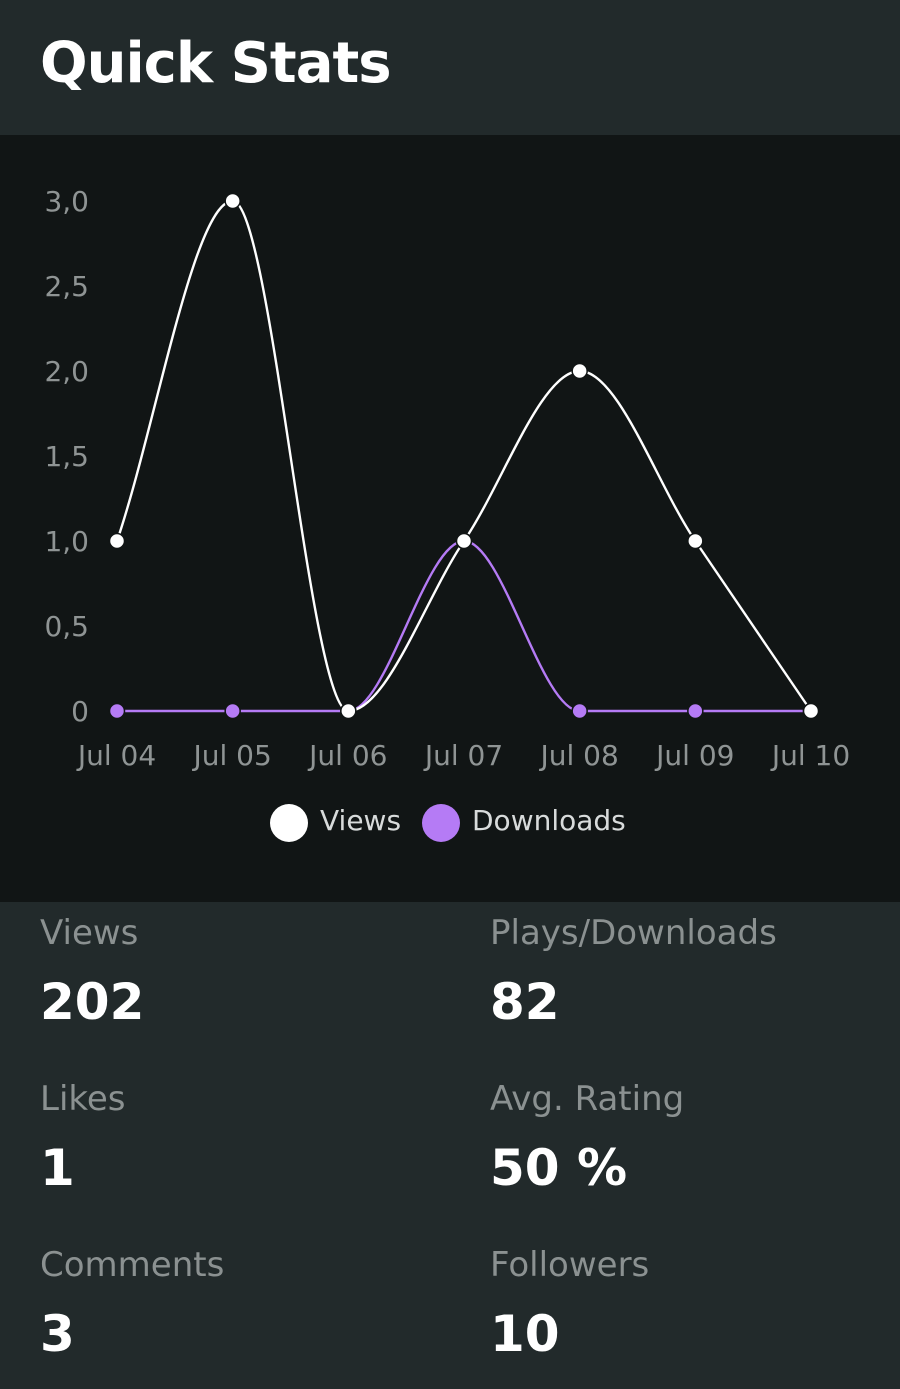 The image size is (900, 1389). Describe the element at coordinates (347, 755) in the screenshot. I see `x-tick-label: Jul 06` at that location.